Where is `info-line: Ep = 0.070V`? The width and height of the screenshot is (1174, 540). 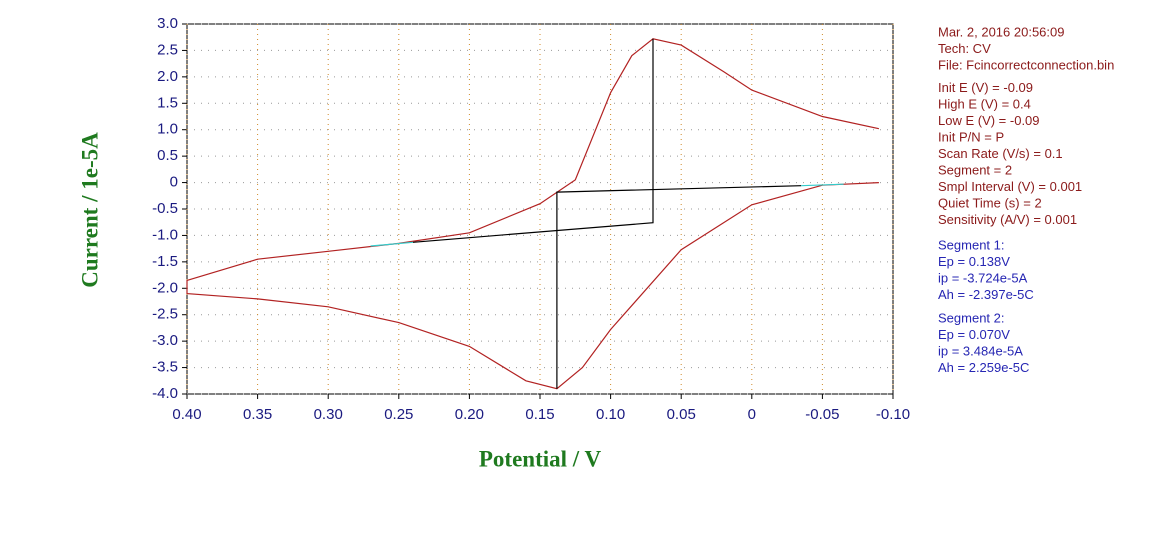
info-line: Ep = 0.070V is located at coordinates (974, 334).